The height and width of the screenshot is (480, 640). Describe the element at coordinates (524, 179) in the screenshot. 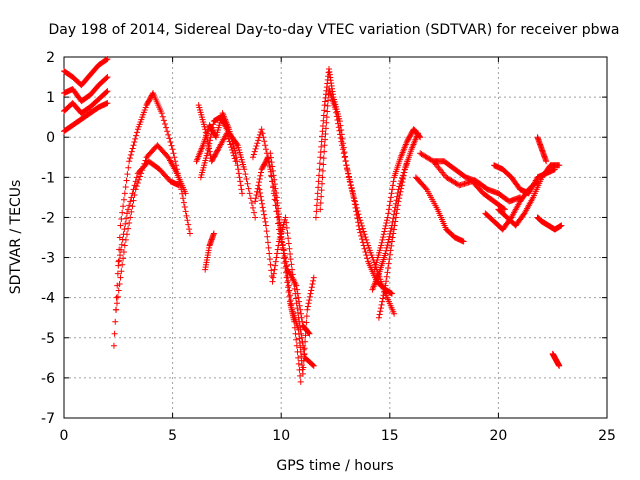

I see `series-tail-e` at that location.